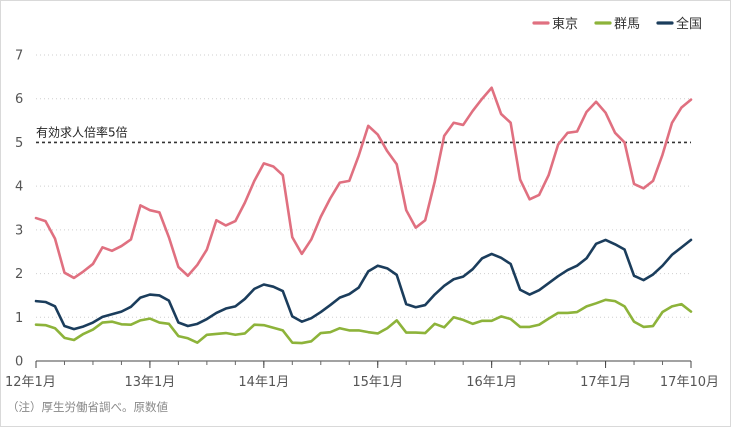 This screenshot has height=428, width=731. Describe the element at coordinates (627, 24) in the screenshot. I see `legend-label-1: 群馬` at that location.